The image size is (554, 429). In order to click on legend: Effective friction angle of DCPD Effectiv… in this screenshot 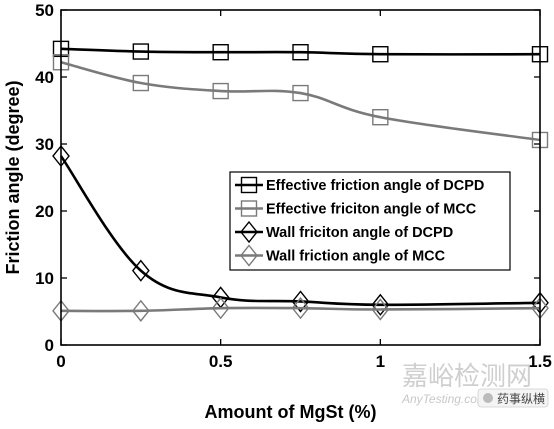, I will do `click(370, 221)`.